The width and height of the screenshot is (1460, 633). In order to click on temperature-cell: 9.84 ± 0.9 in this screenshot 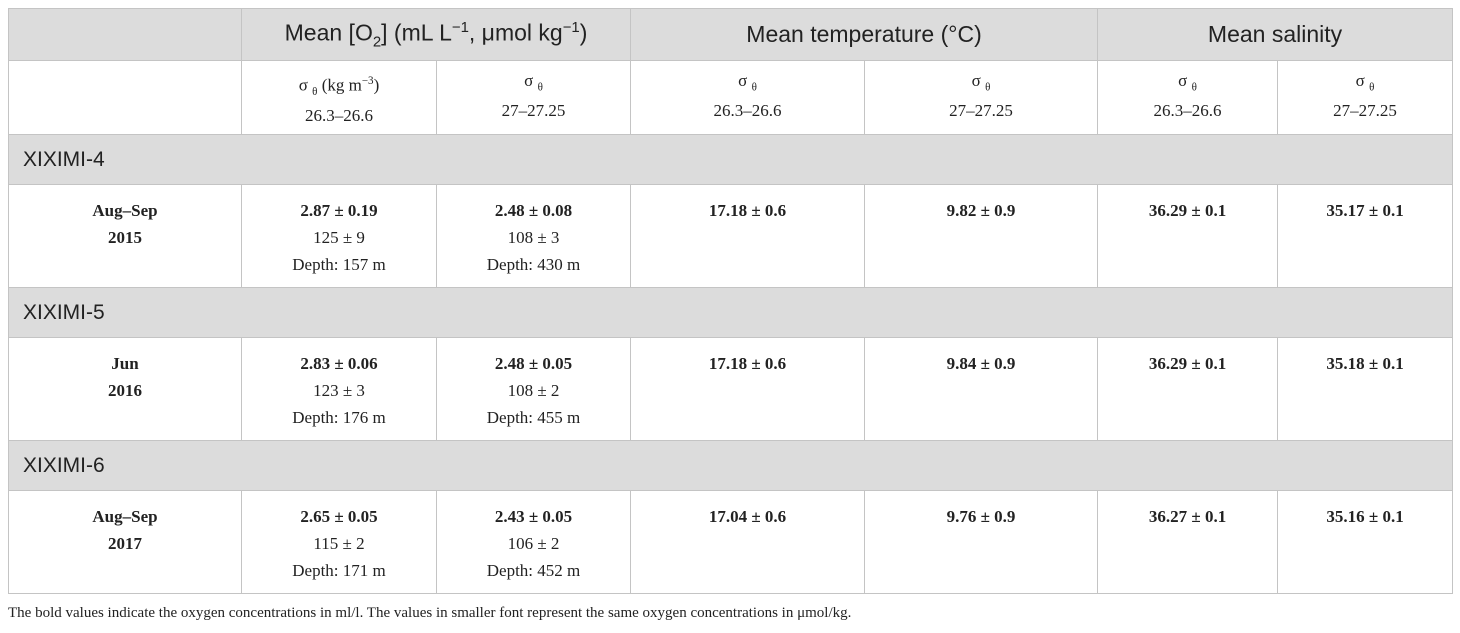, I will do `click(981, 389)`.